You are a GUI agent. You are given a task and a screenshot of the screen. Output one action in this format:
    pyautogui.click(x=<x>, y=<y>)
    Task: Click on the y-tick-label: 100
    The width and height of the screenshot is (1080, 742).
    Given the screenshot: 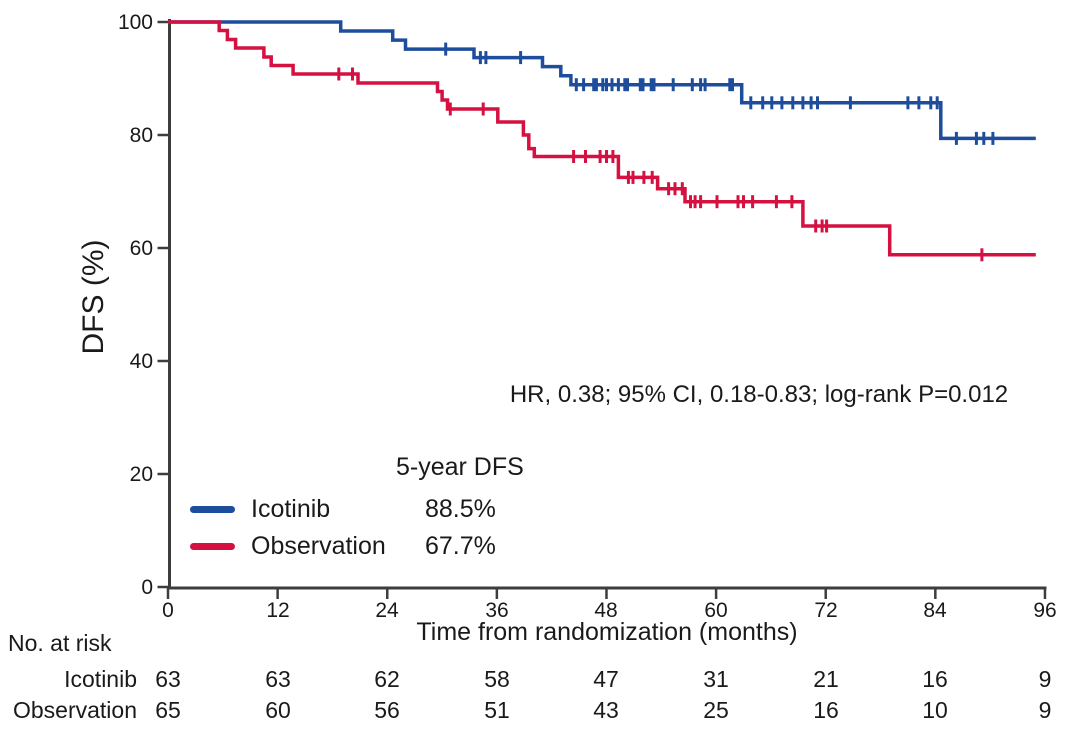 What is the action you would take?
    pyautogui.click(x=135, y=22)
    